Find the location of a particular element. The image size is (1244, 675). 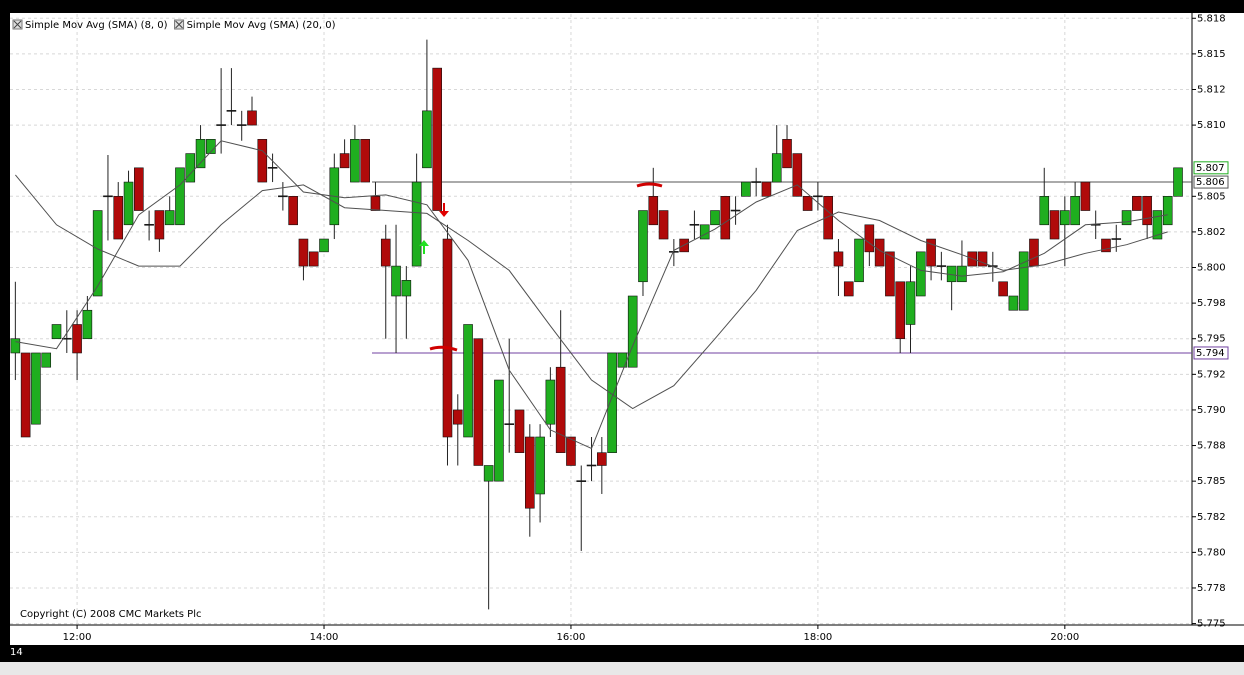

x-tick-label: 14:00 is located at coordinates (324, 637).